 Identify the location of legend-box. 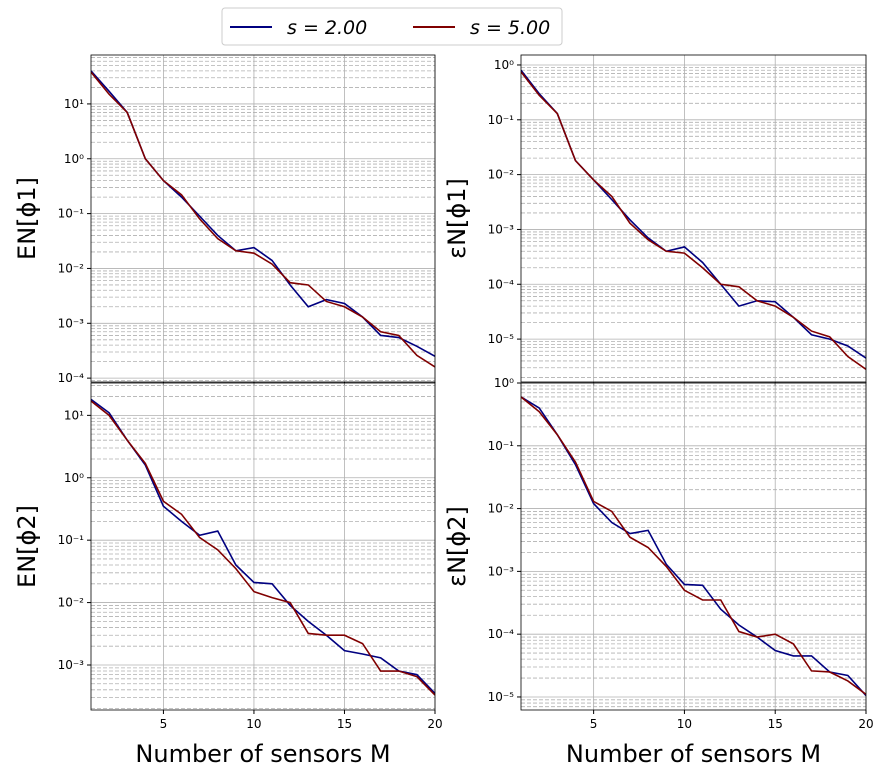
(392, 26).